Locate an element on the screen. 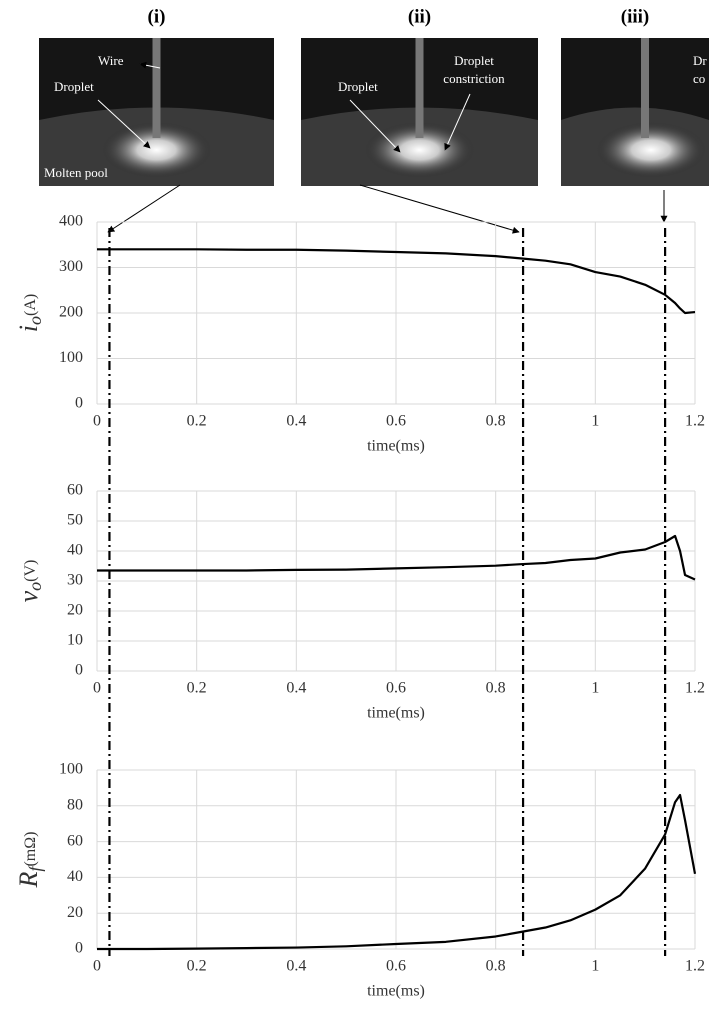 The image size is (709, 1018). y-axis-label: vo(V) is located at coordinates (29, 581).